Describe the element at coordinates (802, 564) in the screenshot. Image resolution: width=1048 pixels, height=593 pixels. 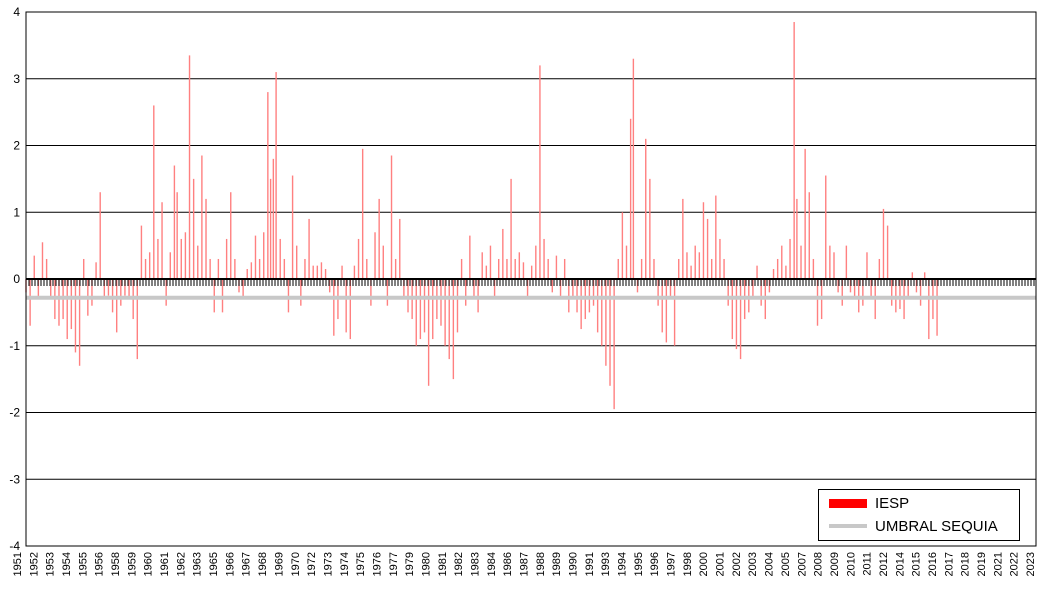
I see `x-tick-label: 2007` at that location.